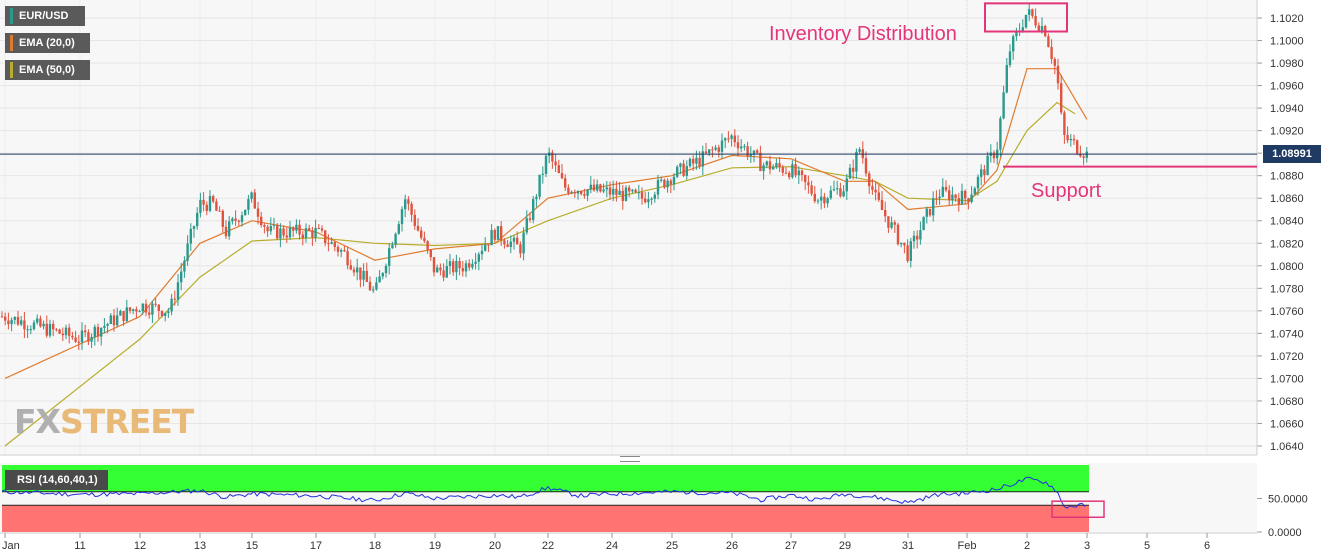 This screenshot has width=1331, height=558. Describe the element at coordinates (495, 546) in the screenshot. I see `x-tick-label: 20` at that location.